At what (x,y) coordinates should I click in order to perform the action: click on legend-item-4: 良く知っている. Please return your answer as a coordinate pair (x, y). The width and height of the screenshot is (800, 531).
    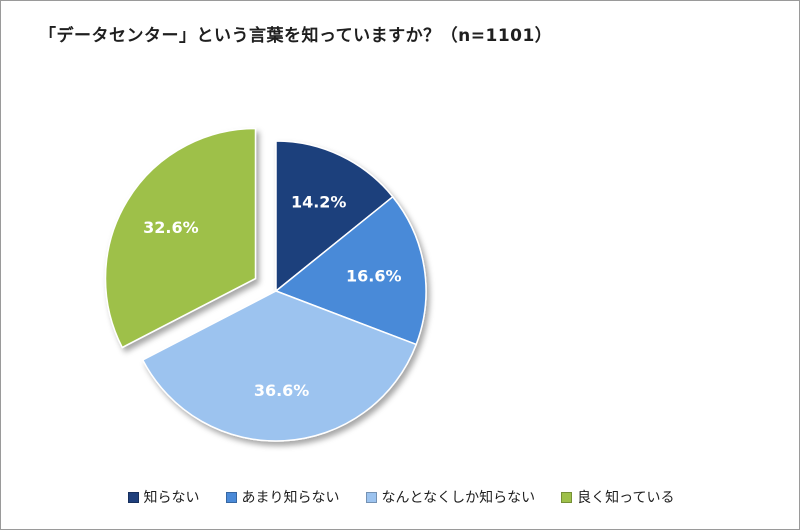
    Looking at the image, I should click on (617, 497).